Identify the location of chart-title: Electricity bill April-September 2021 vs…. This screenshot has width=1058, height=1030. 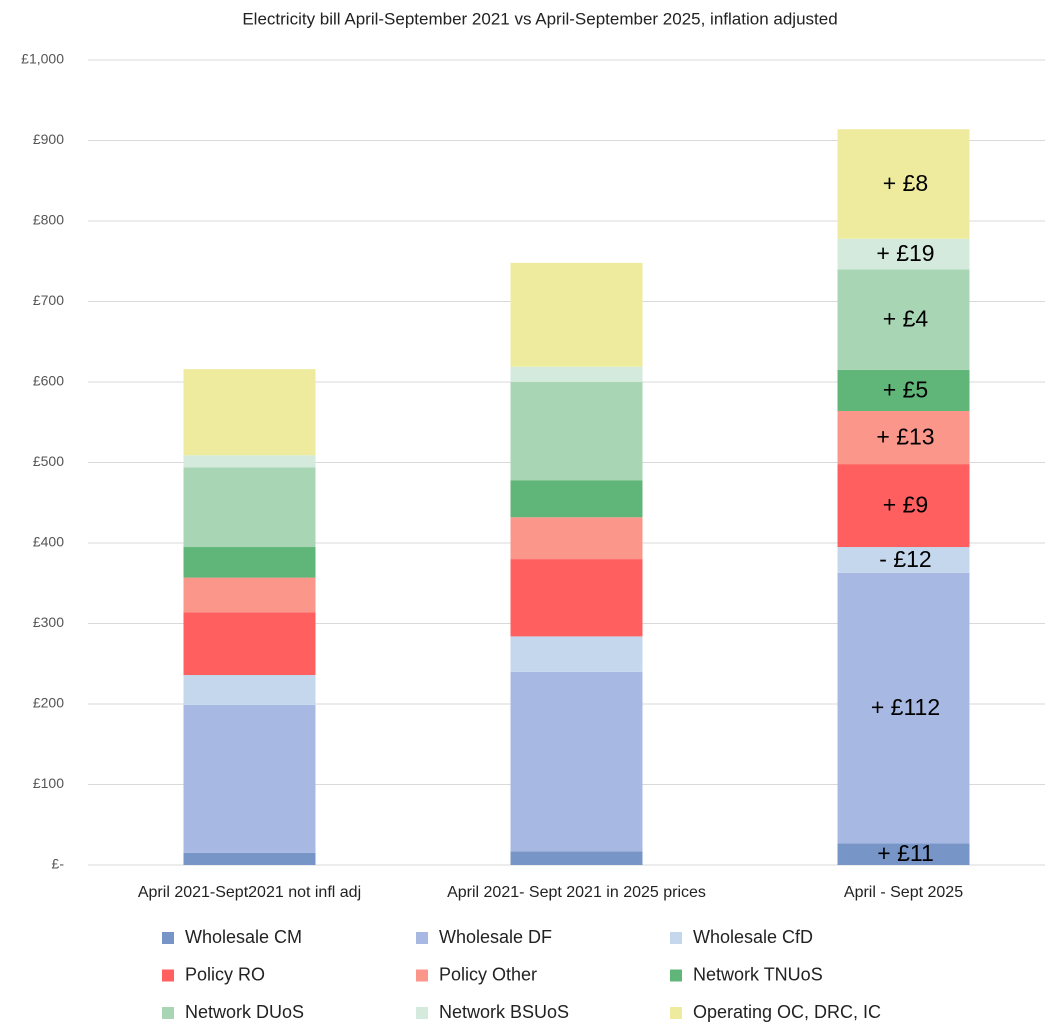
(539, 18).